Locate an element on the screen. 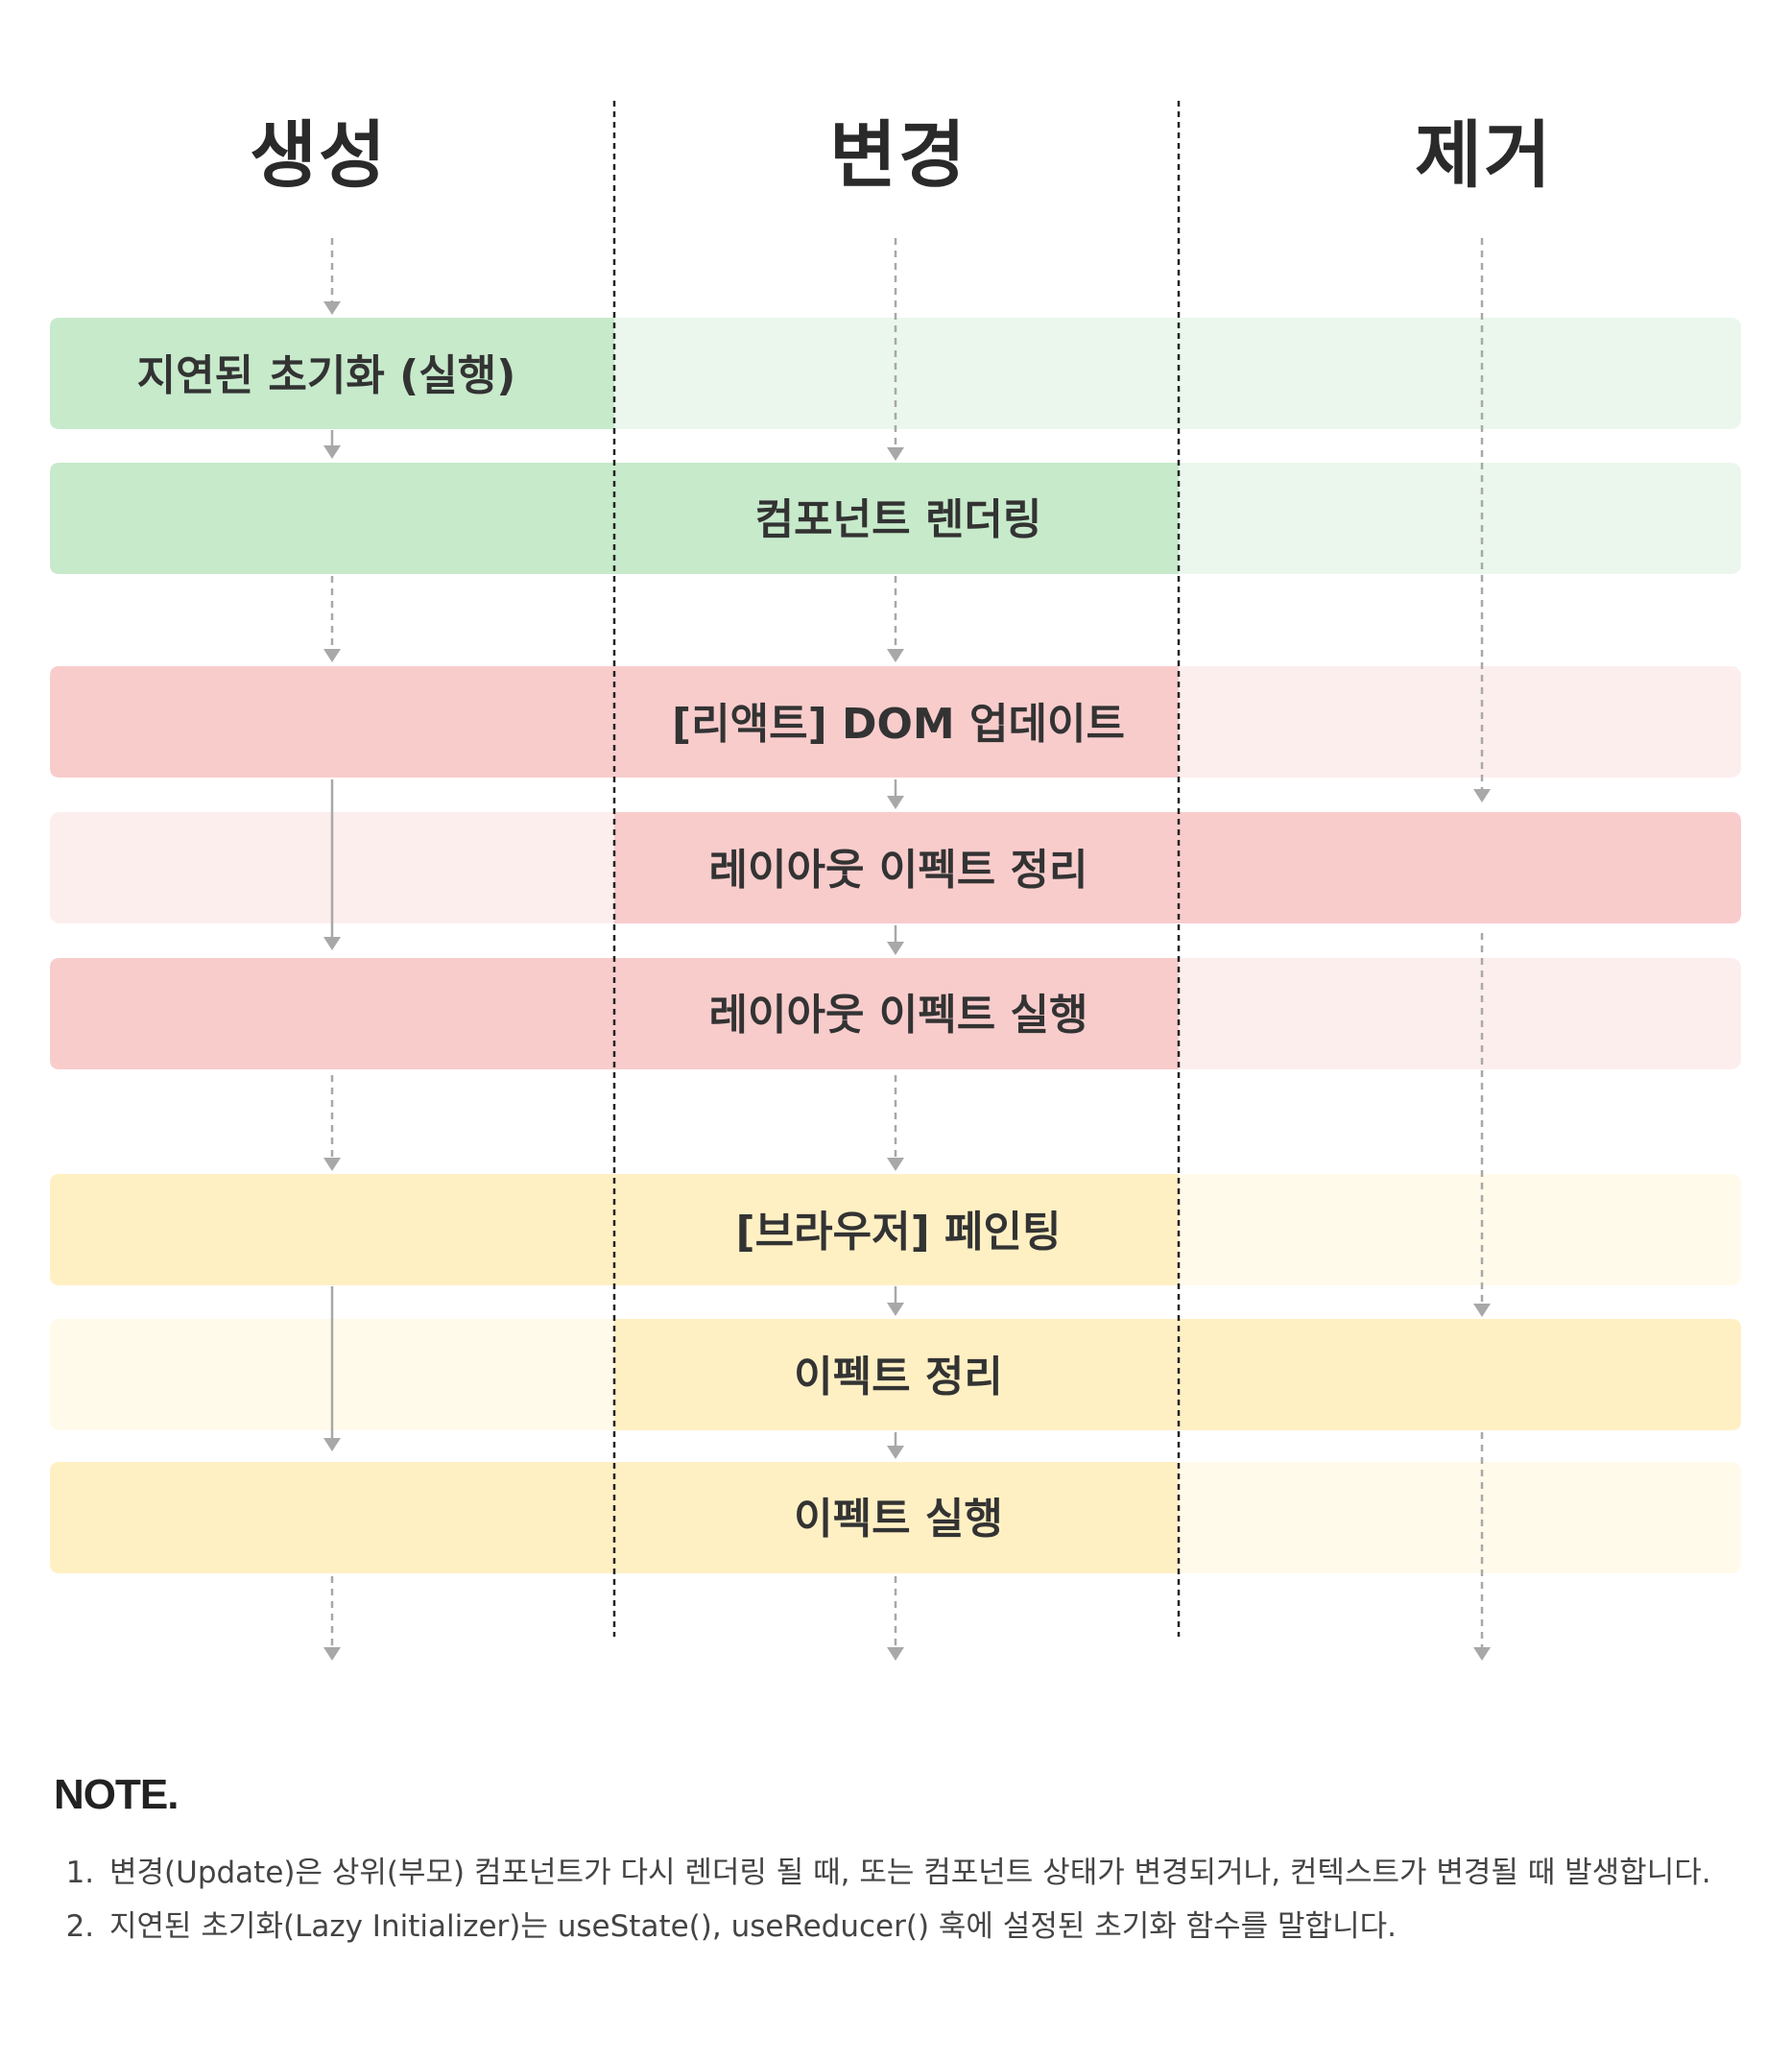 The height and width of the screenshot is (2060, 1792). arrow-unmount-3-head is located at coordinates (1482, 1654).